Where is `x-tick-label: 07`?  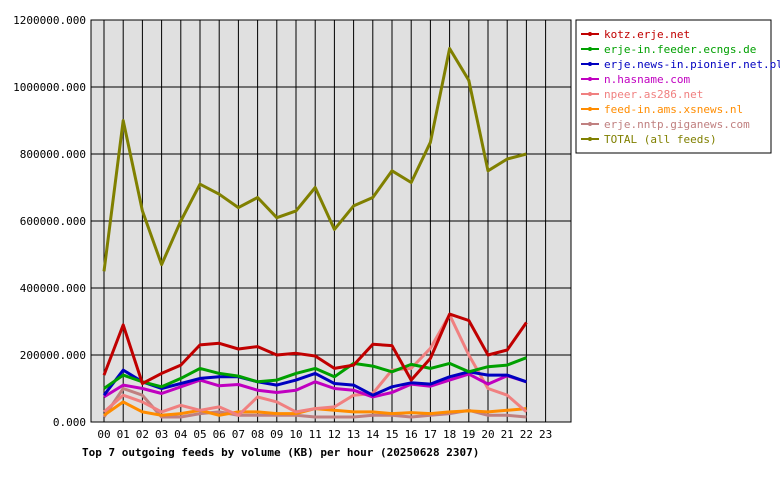
x-tick-label: 07 is located at coordinates (238, 434).